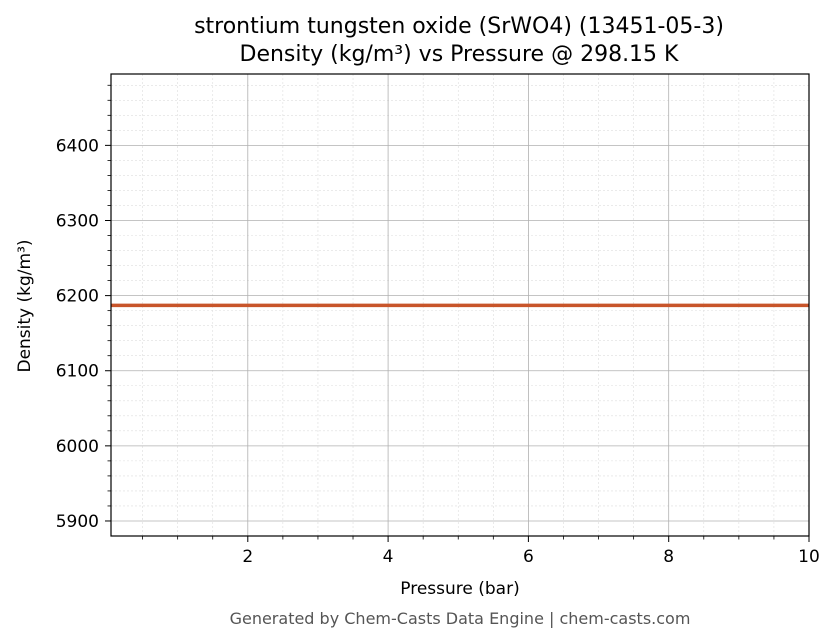 This screenshot has height=644, width=836. Describe the element at coordinates (528, 557) in the screenshot. I see `x-tick-label: 6` at that location.